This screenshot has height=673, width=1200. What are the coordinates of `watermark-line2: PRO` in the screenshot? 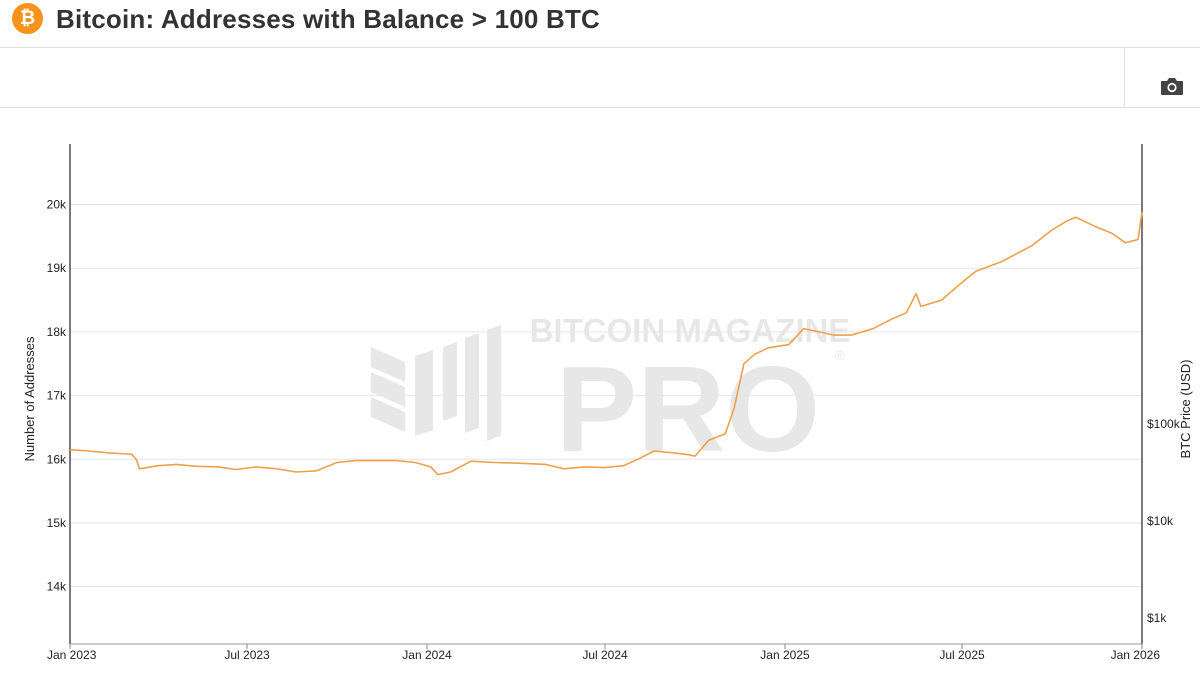 It's located at (688, 409).